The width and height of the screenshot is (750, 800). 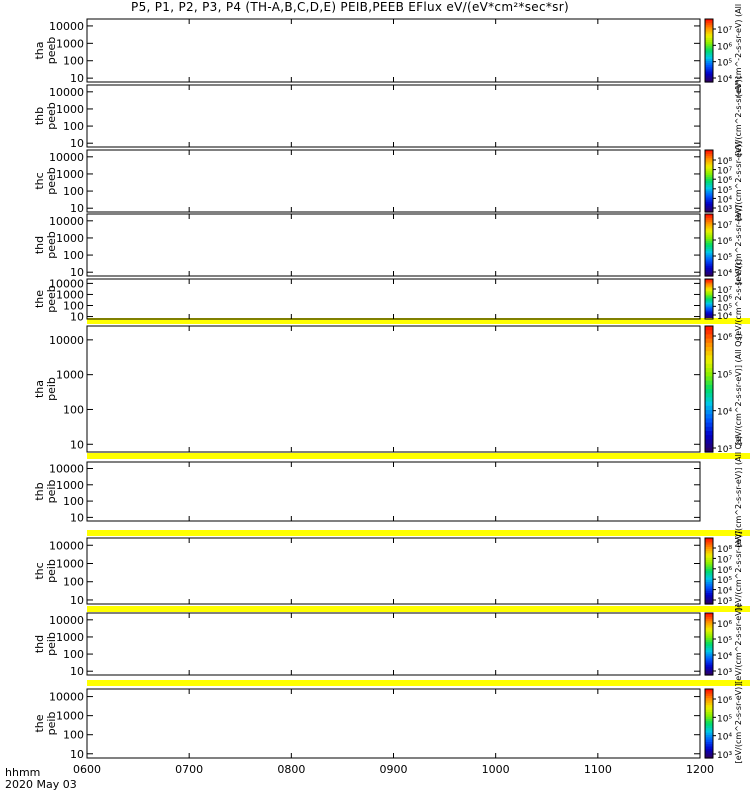 I want to click on panel-frame-thb-peib, so click(x=393, y=491).